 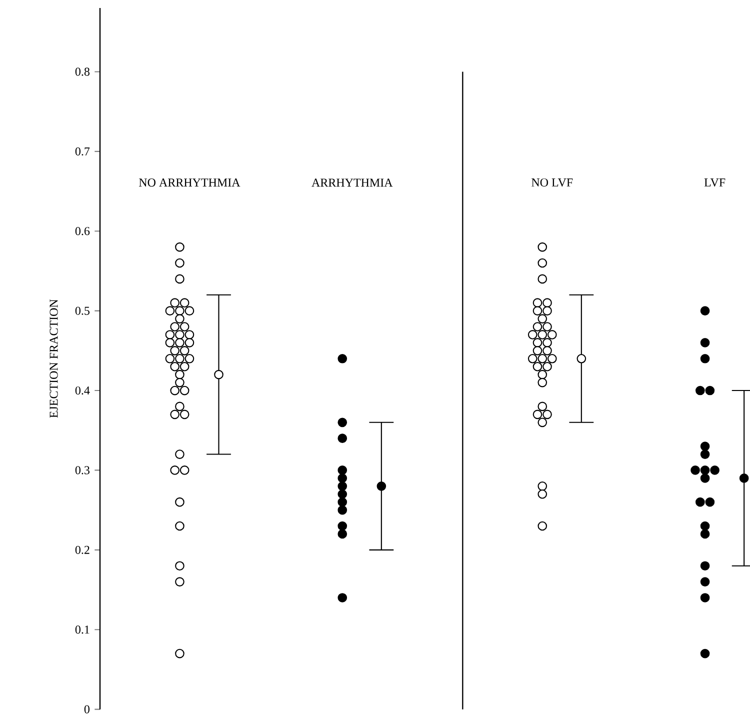 What do you see at coordinates (87, 709) in the screenshot?
I see `y-tick-label: 0` at bounding box center [87, 709].